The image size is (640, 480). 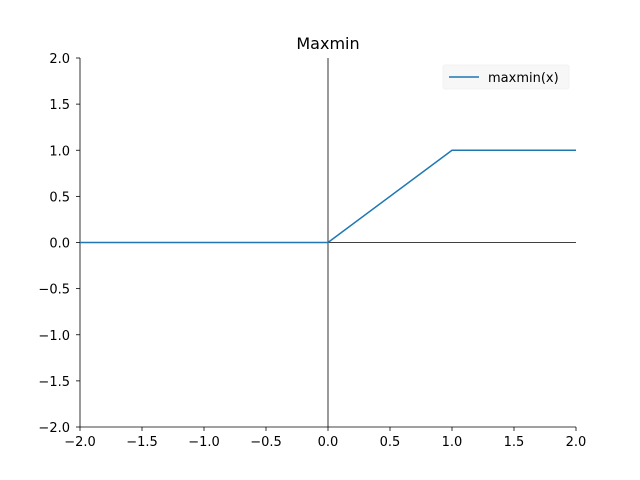 I want to click on x-ticks: −2.0 −1.5 −1.0 −0.5 0.0 0.5 1.0 1.5 2.0, so click(x=325, y=438).